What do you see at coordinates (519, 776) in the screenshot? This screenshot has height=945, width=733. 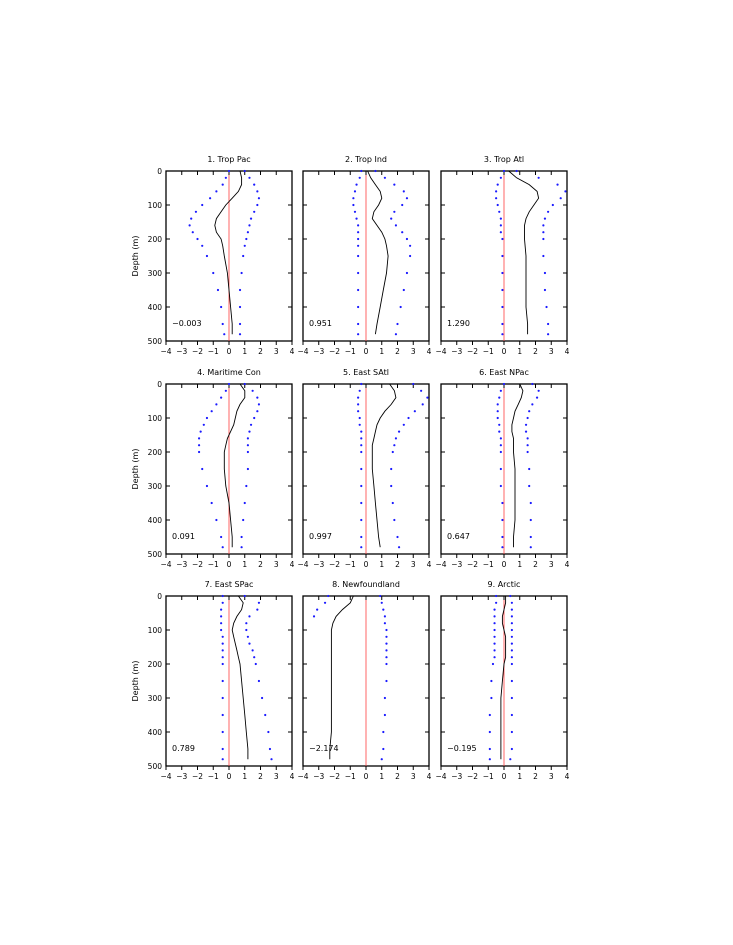 I see `x-tick-label: 1` at bounding box center [519, 776].